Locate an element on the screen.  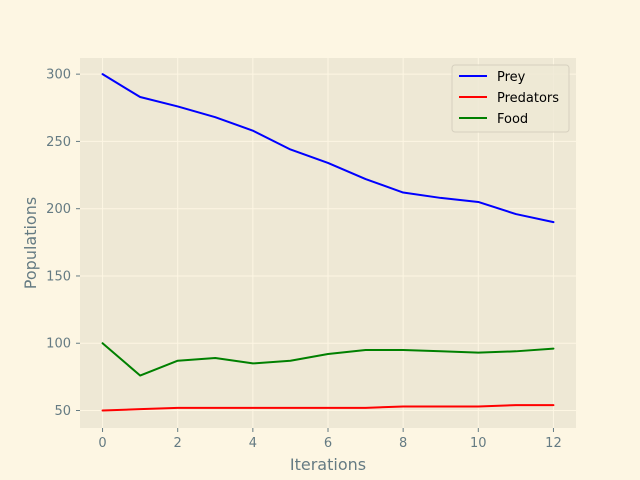
x-tick-label: 8 is located at coordinates (403, 443).